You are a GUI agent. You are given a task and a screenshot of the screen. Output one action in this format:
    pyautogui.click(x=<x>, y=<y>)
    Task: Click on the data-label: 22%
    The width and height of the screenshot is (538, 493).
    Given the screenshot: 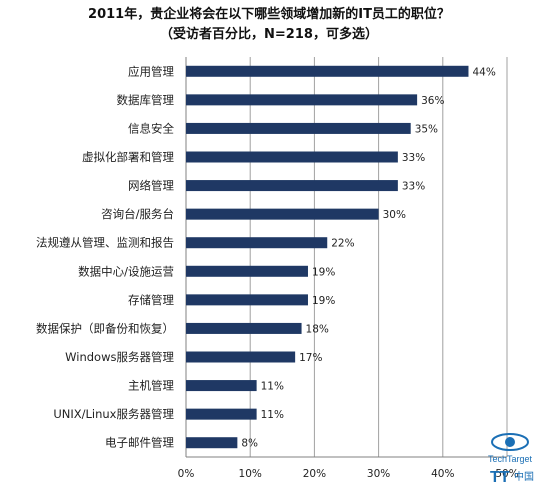 What is the action you would take?
    pyautogui.click(x=342, y=244)
    